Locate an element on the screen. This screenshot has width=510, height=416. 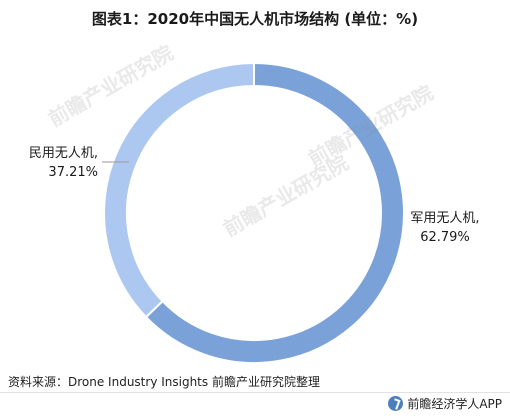
brand-name: 前瞻经济学人APP is located at coordinates (454, 403).